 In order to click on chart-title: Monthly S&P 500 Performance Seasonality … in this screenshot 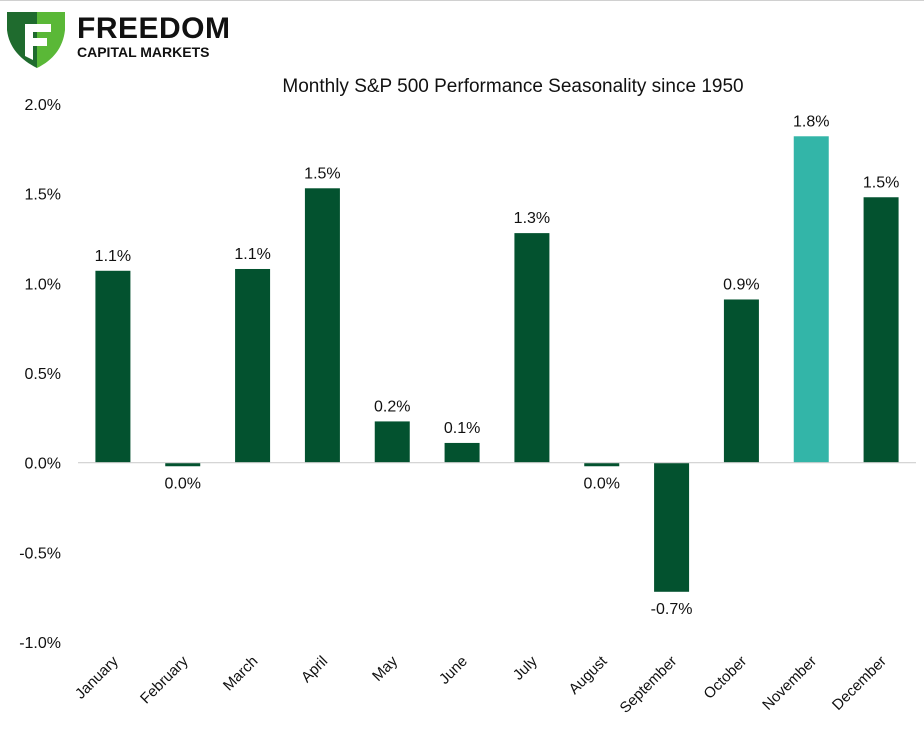, I will do `click(512, 86)`.